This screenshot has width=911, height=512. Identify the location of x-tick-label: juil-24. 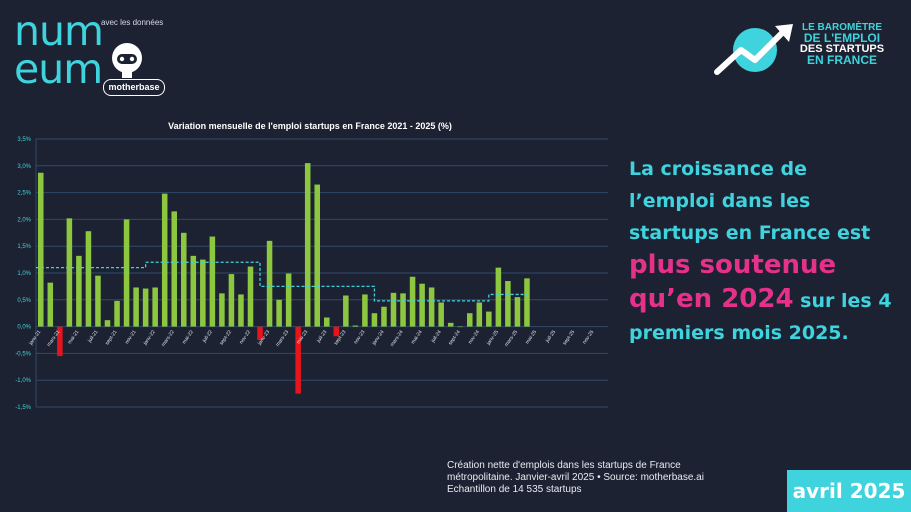
(436, 336).